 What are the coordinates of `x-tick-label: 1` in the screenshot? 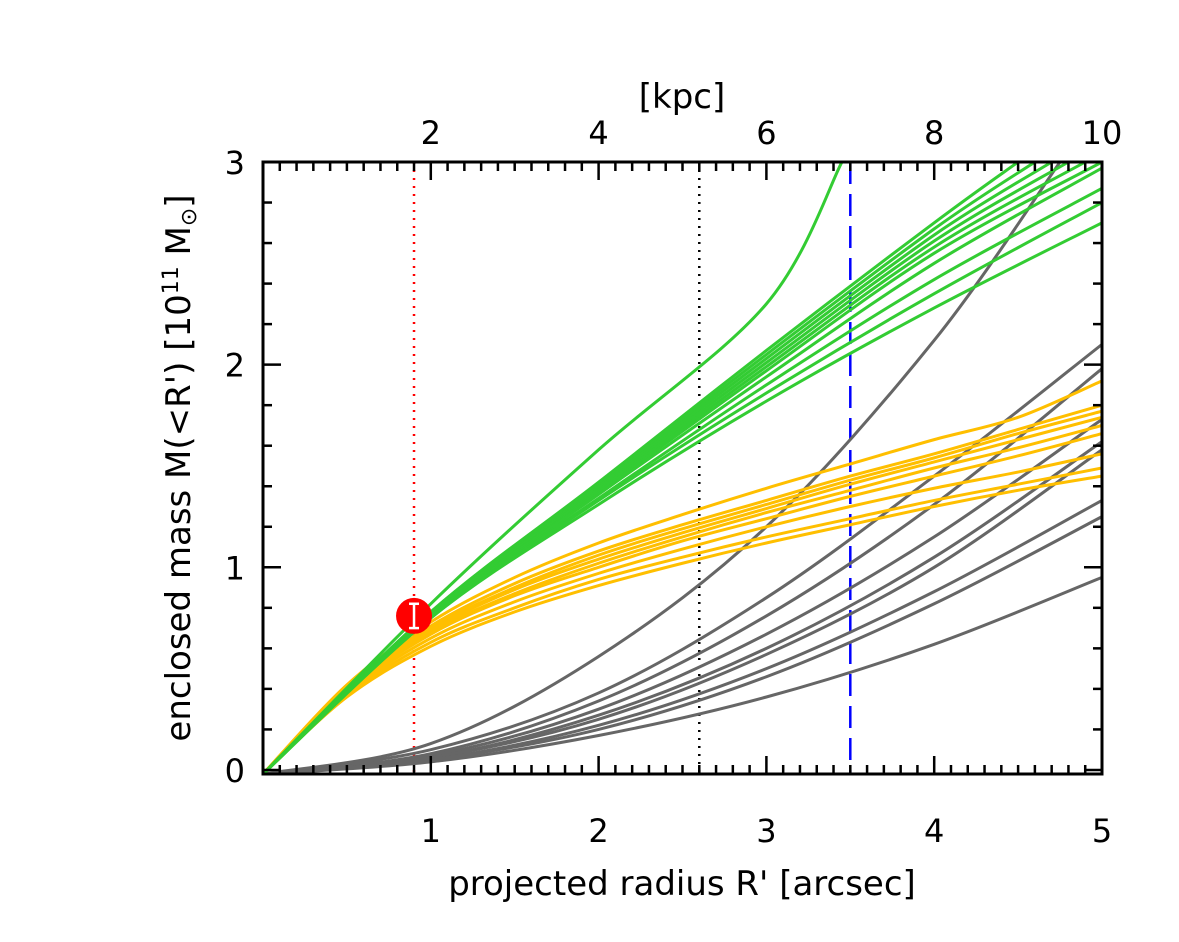 It's located at (431, 831).